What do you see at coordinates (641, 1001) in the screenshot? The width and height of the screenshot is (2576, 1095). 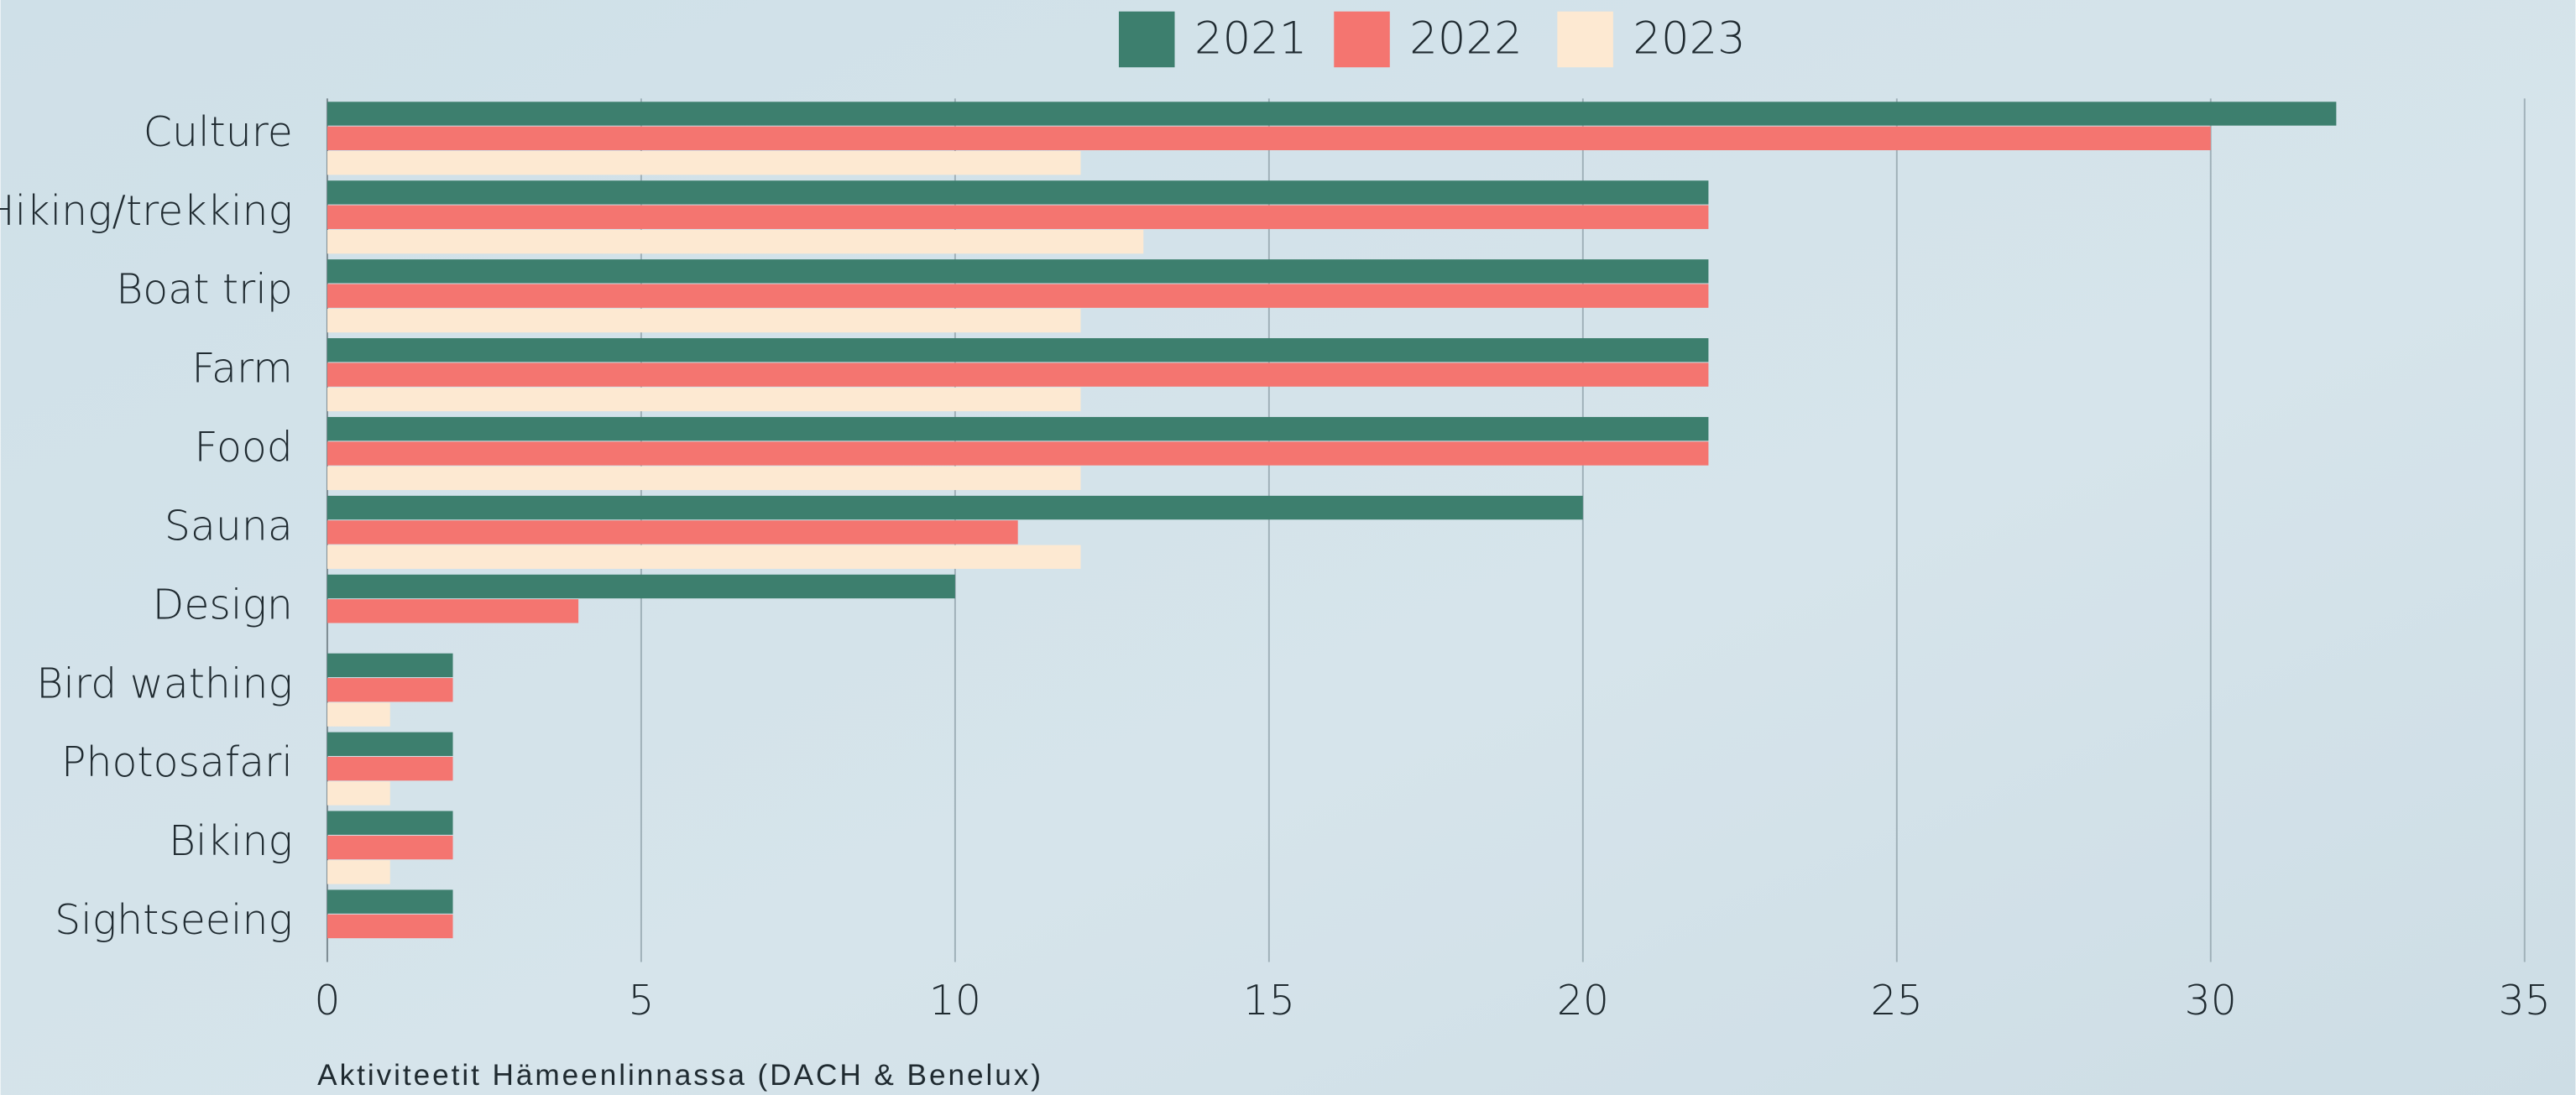 I see `x-tick-label: 5` at bounding box center [641, 1001].